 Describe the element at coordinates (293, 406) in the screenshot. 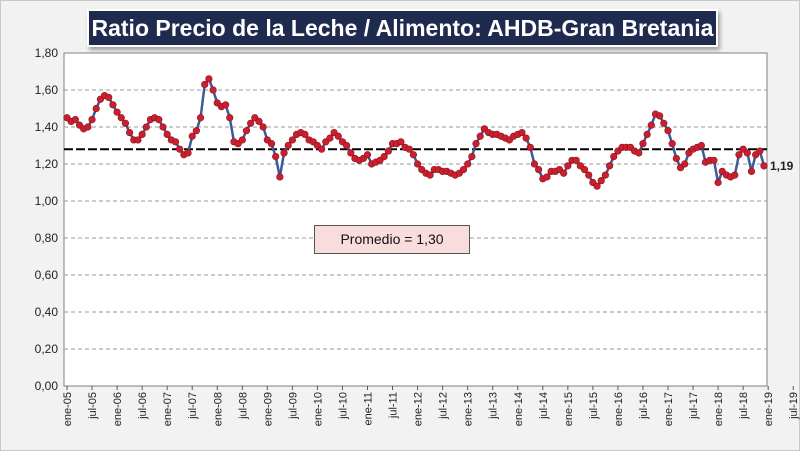

I see `x-tick-label: jul-09` at that location.